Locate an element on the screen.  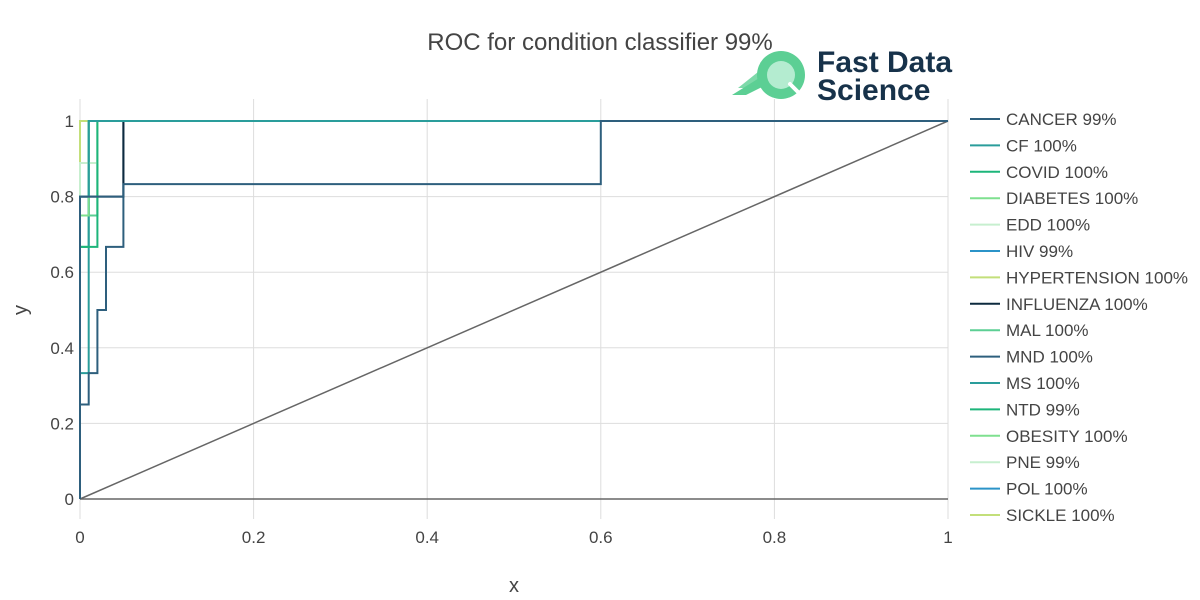
legend-label: MAL 100% is located at coordinates (1047, 330).